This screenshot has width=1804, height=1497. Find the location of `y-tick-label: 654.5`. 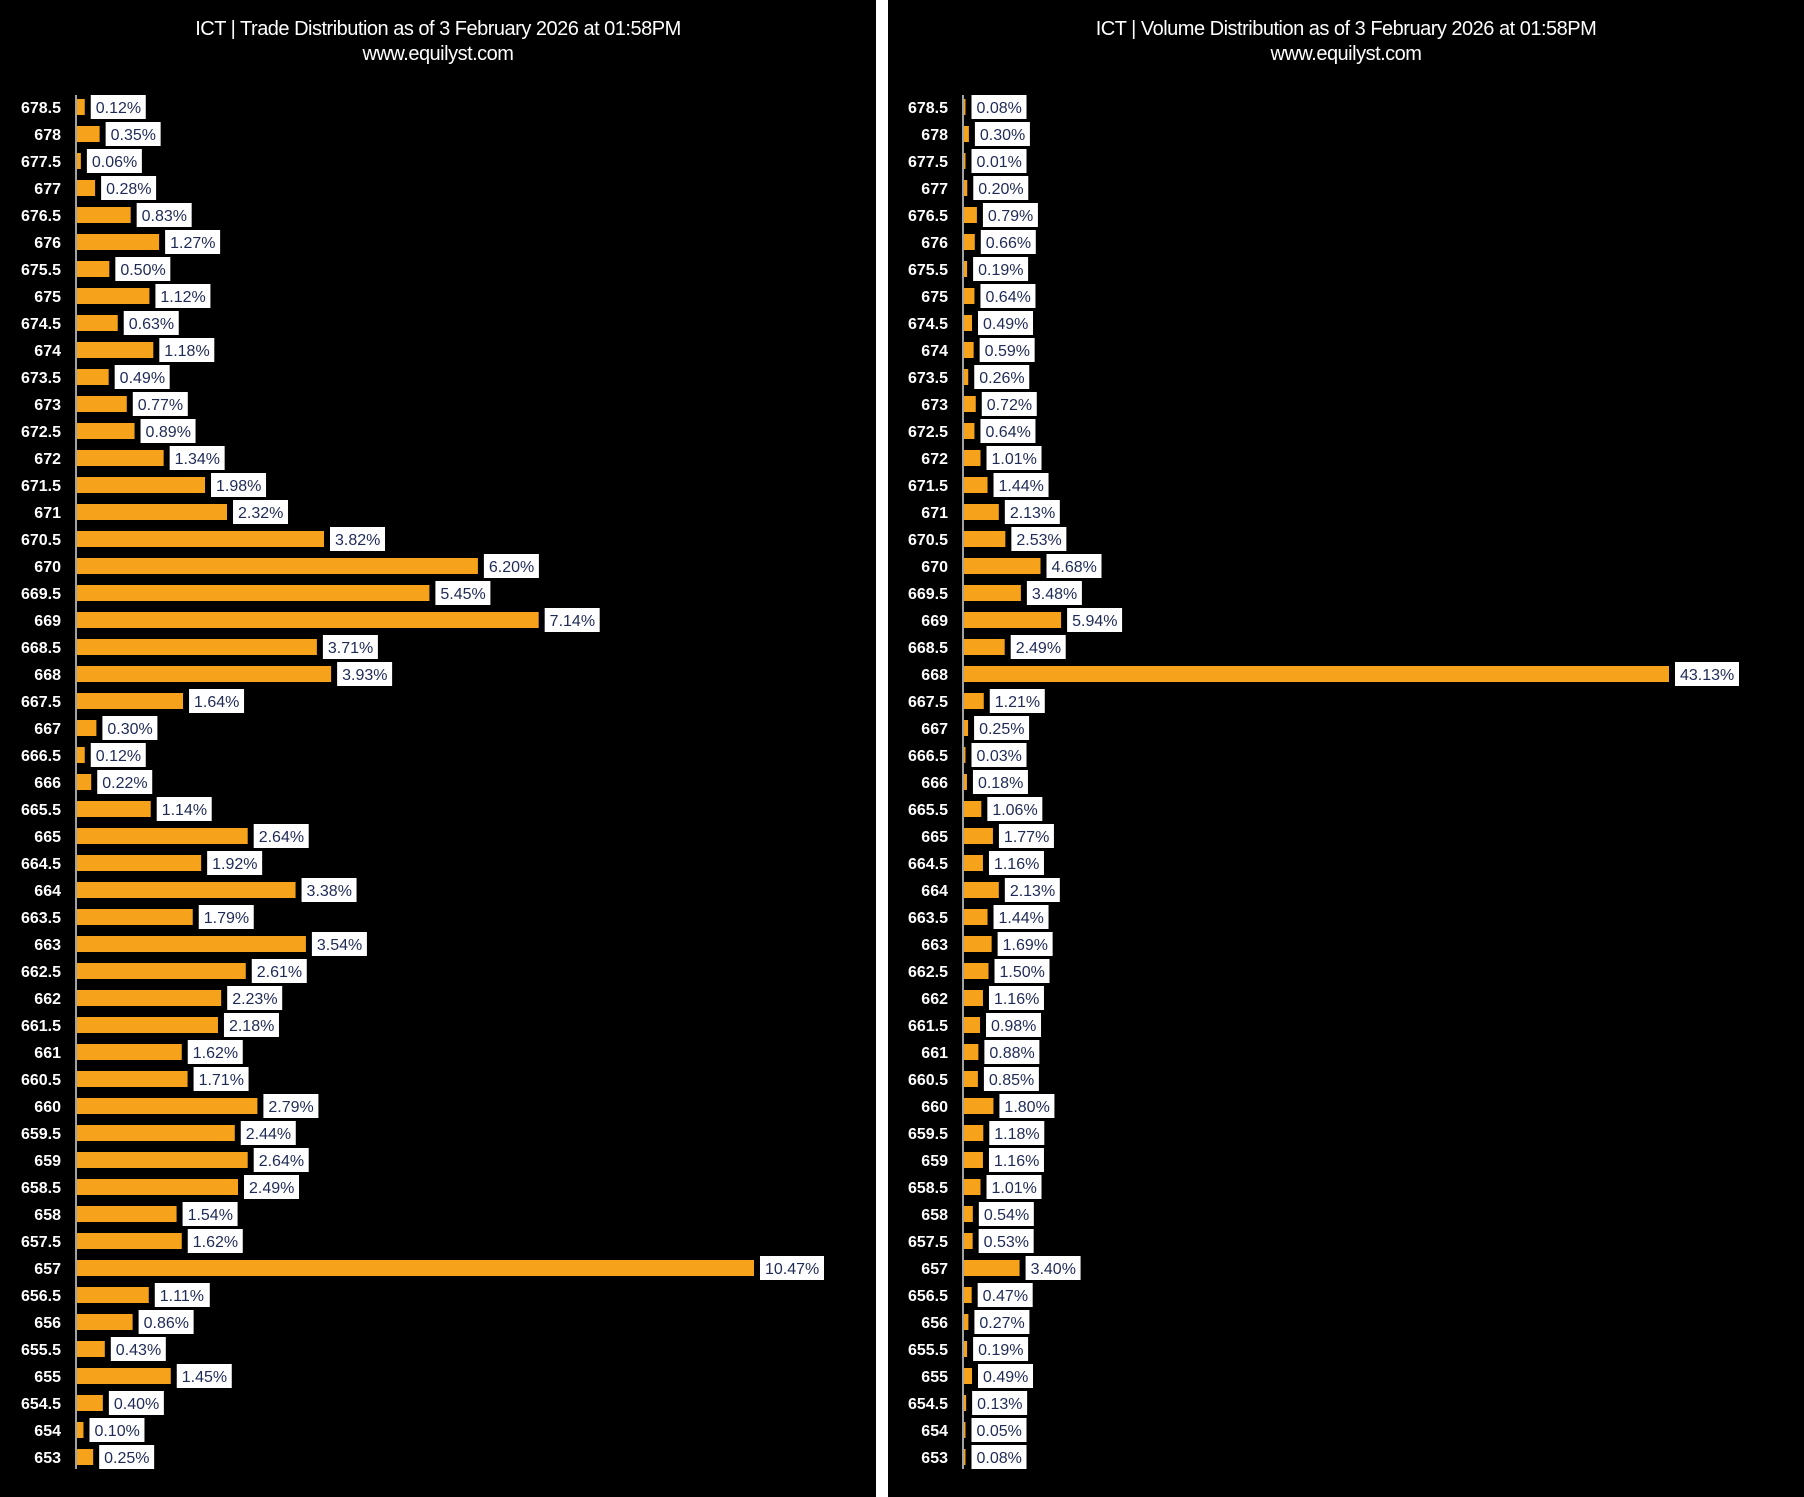

y-tick-label: 654.5 is located at coordinates (41, 1404).